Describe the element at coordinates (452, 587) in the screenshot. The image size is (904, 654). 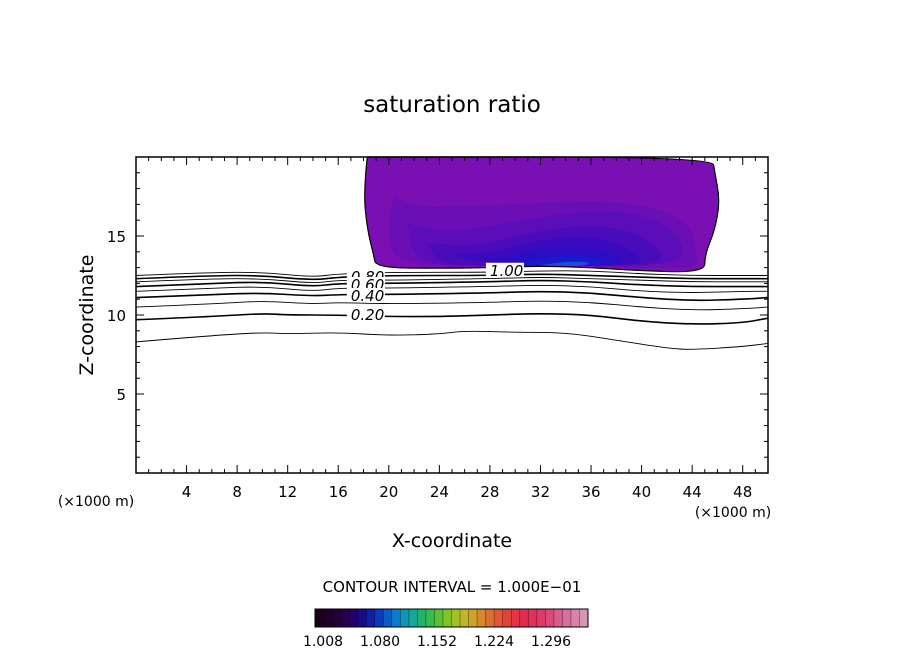
I see `contour-interval-text: CONTOUR INTERVAL = 1.000E−01` at that location.